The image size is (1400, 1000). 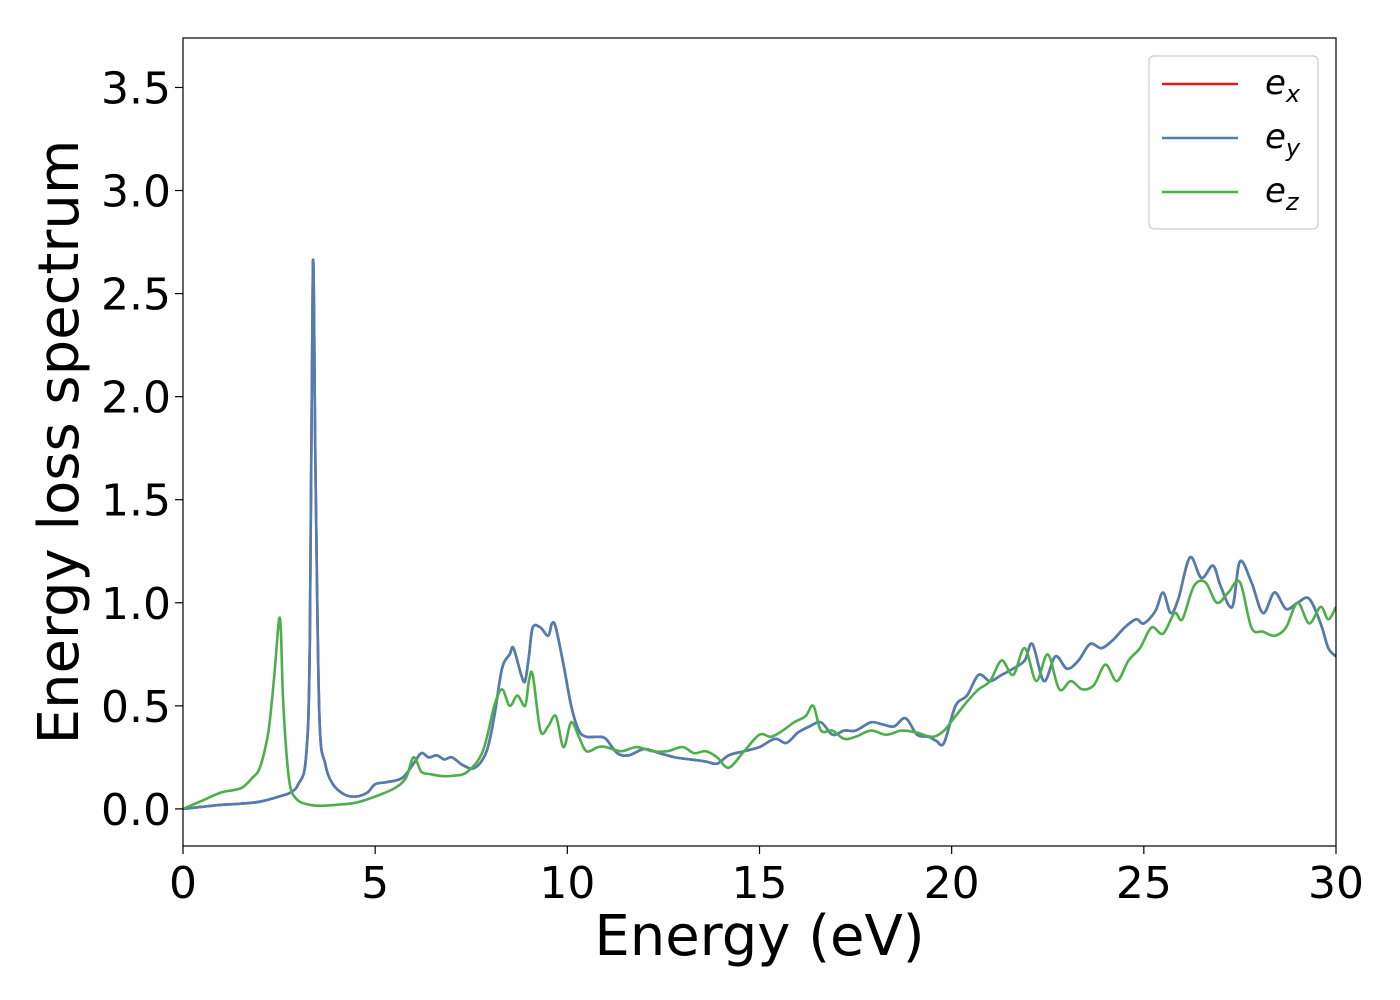 What do you see at coordinates (567, 883) in the screenshot?
I see `x-tick-label: 10` at bounding box center [567, 883].